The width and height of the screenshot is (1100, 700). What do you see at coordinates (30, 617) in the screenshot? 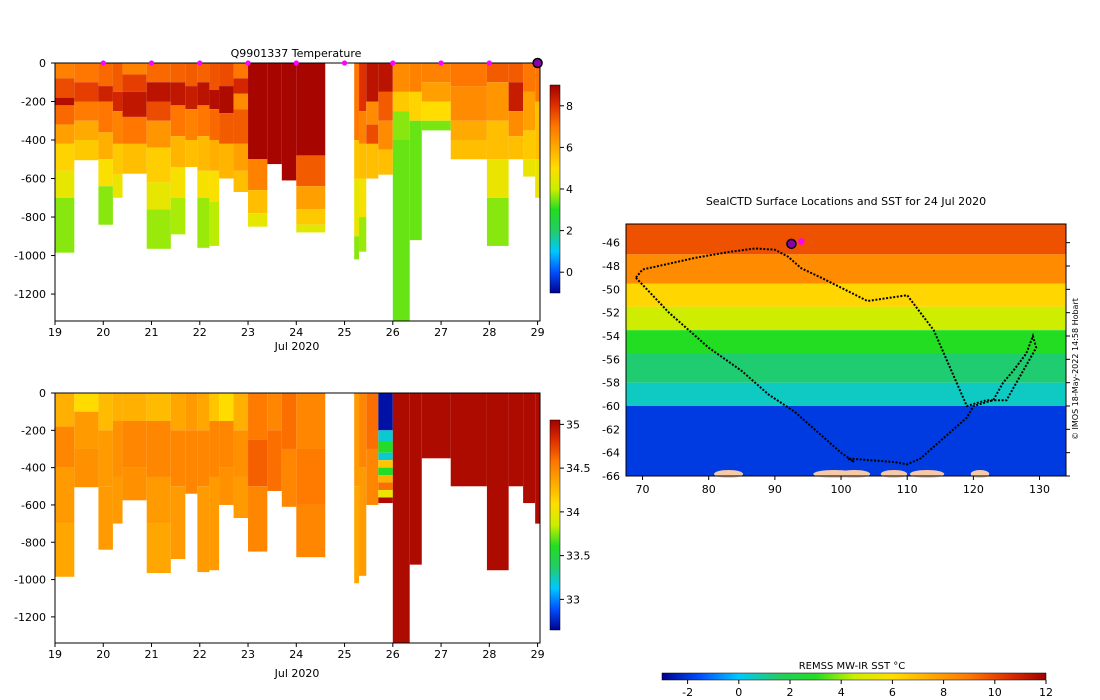
I see `salinity-y-tick-label: -1200` at bounding box center [30, 617].